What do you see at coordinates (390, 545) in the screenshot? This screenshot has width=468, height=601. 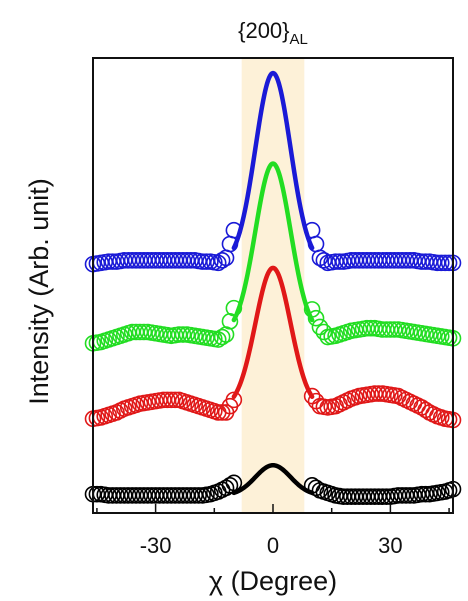 I see `x-tick-label: 30` at bounding box center [390, 545].